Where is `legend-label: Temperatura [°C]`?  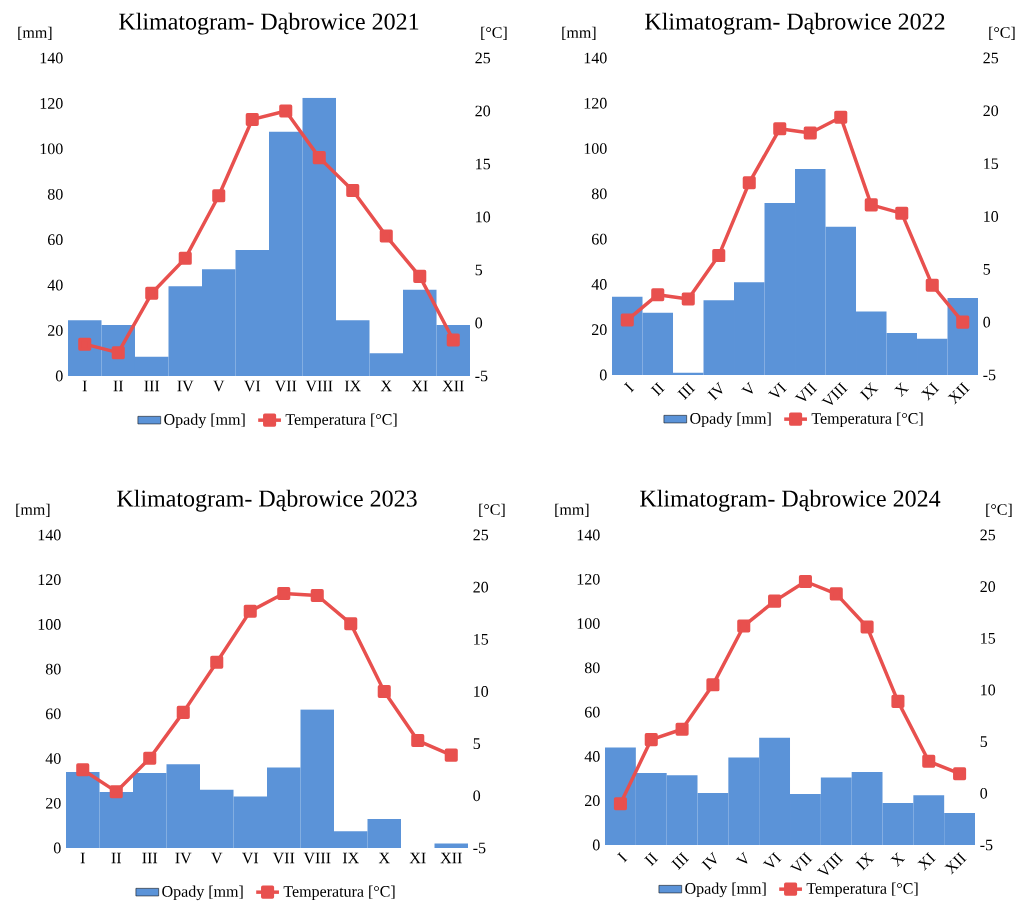
legend-label: Temperatura [°C] is located at coordinates (862, 890).